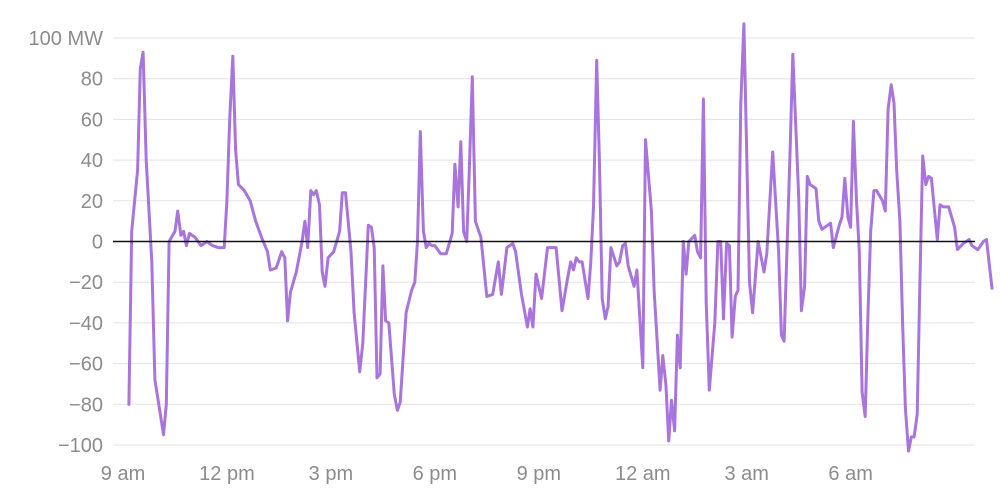 Image resolution: width=1000 pixels, height=500 pixels. What do you see at coordinates (435, 474) in the screenshot?
I see `x-tick-label: 6 pm` at bounding box center [435, 474].